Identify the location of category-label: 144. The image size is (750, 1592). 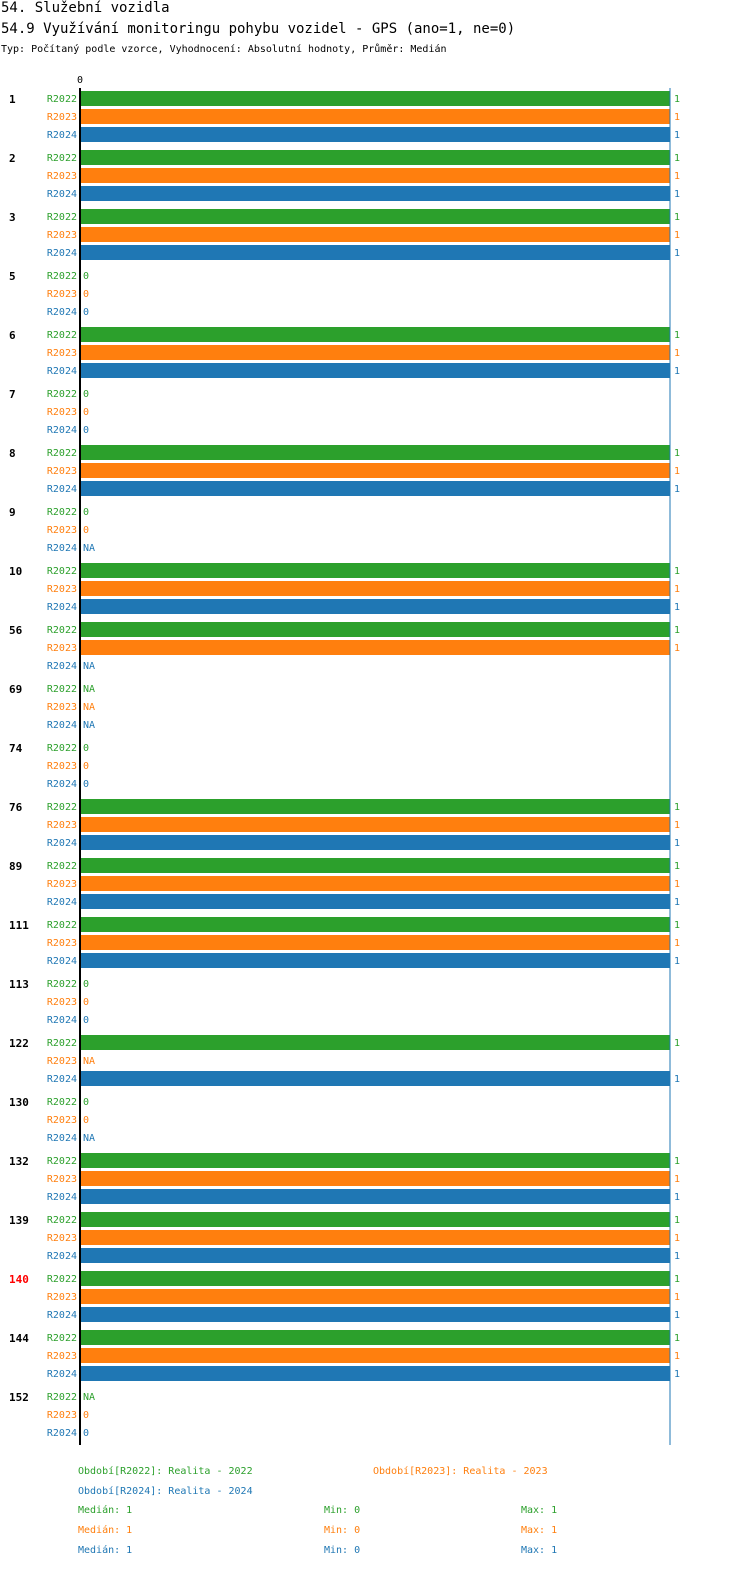
(19, 1338).